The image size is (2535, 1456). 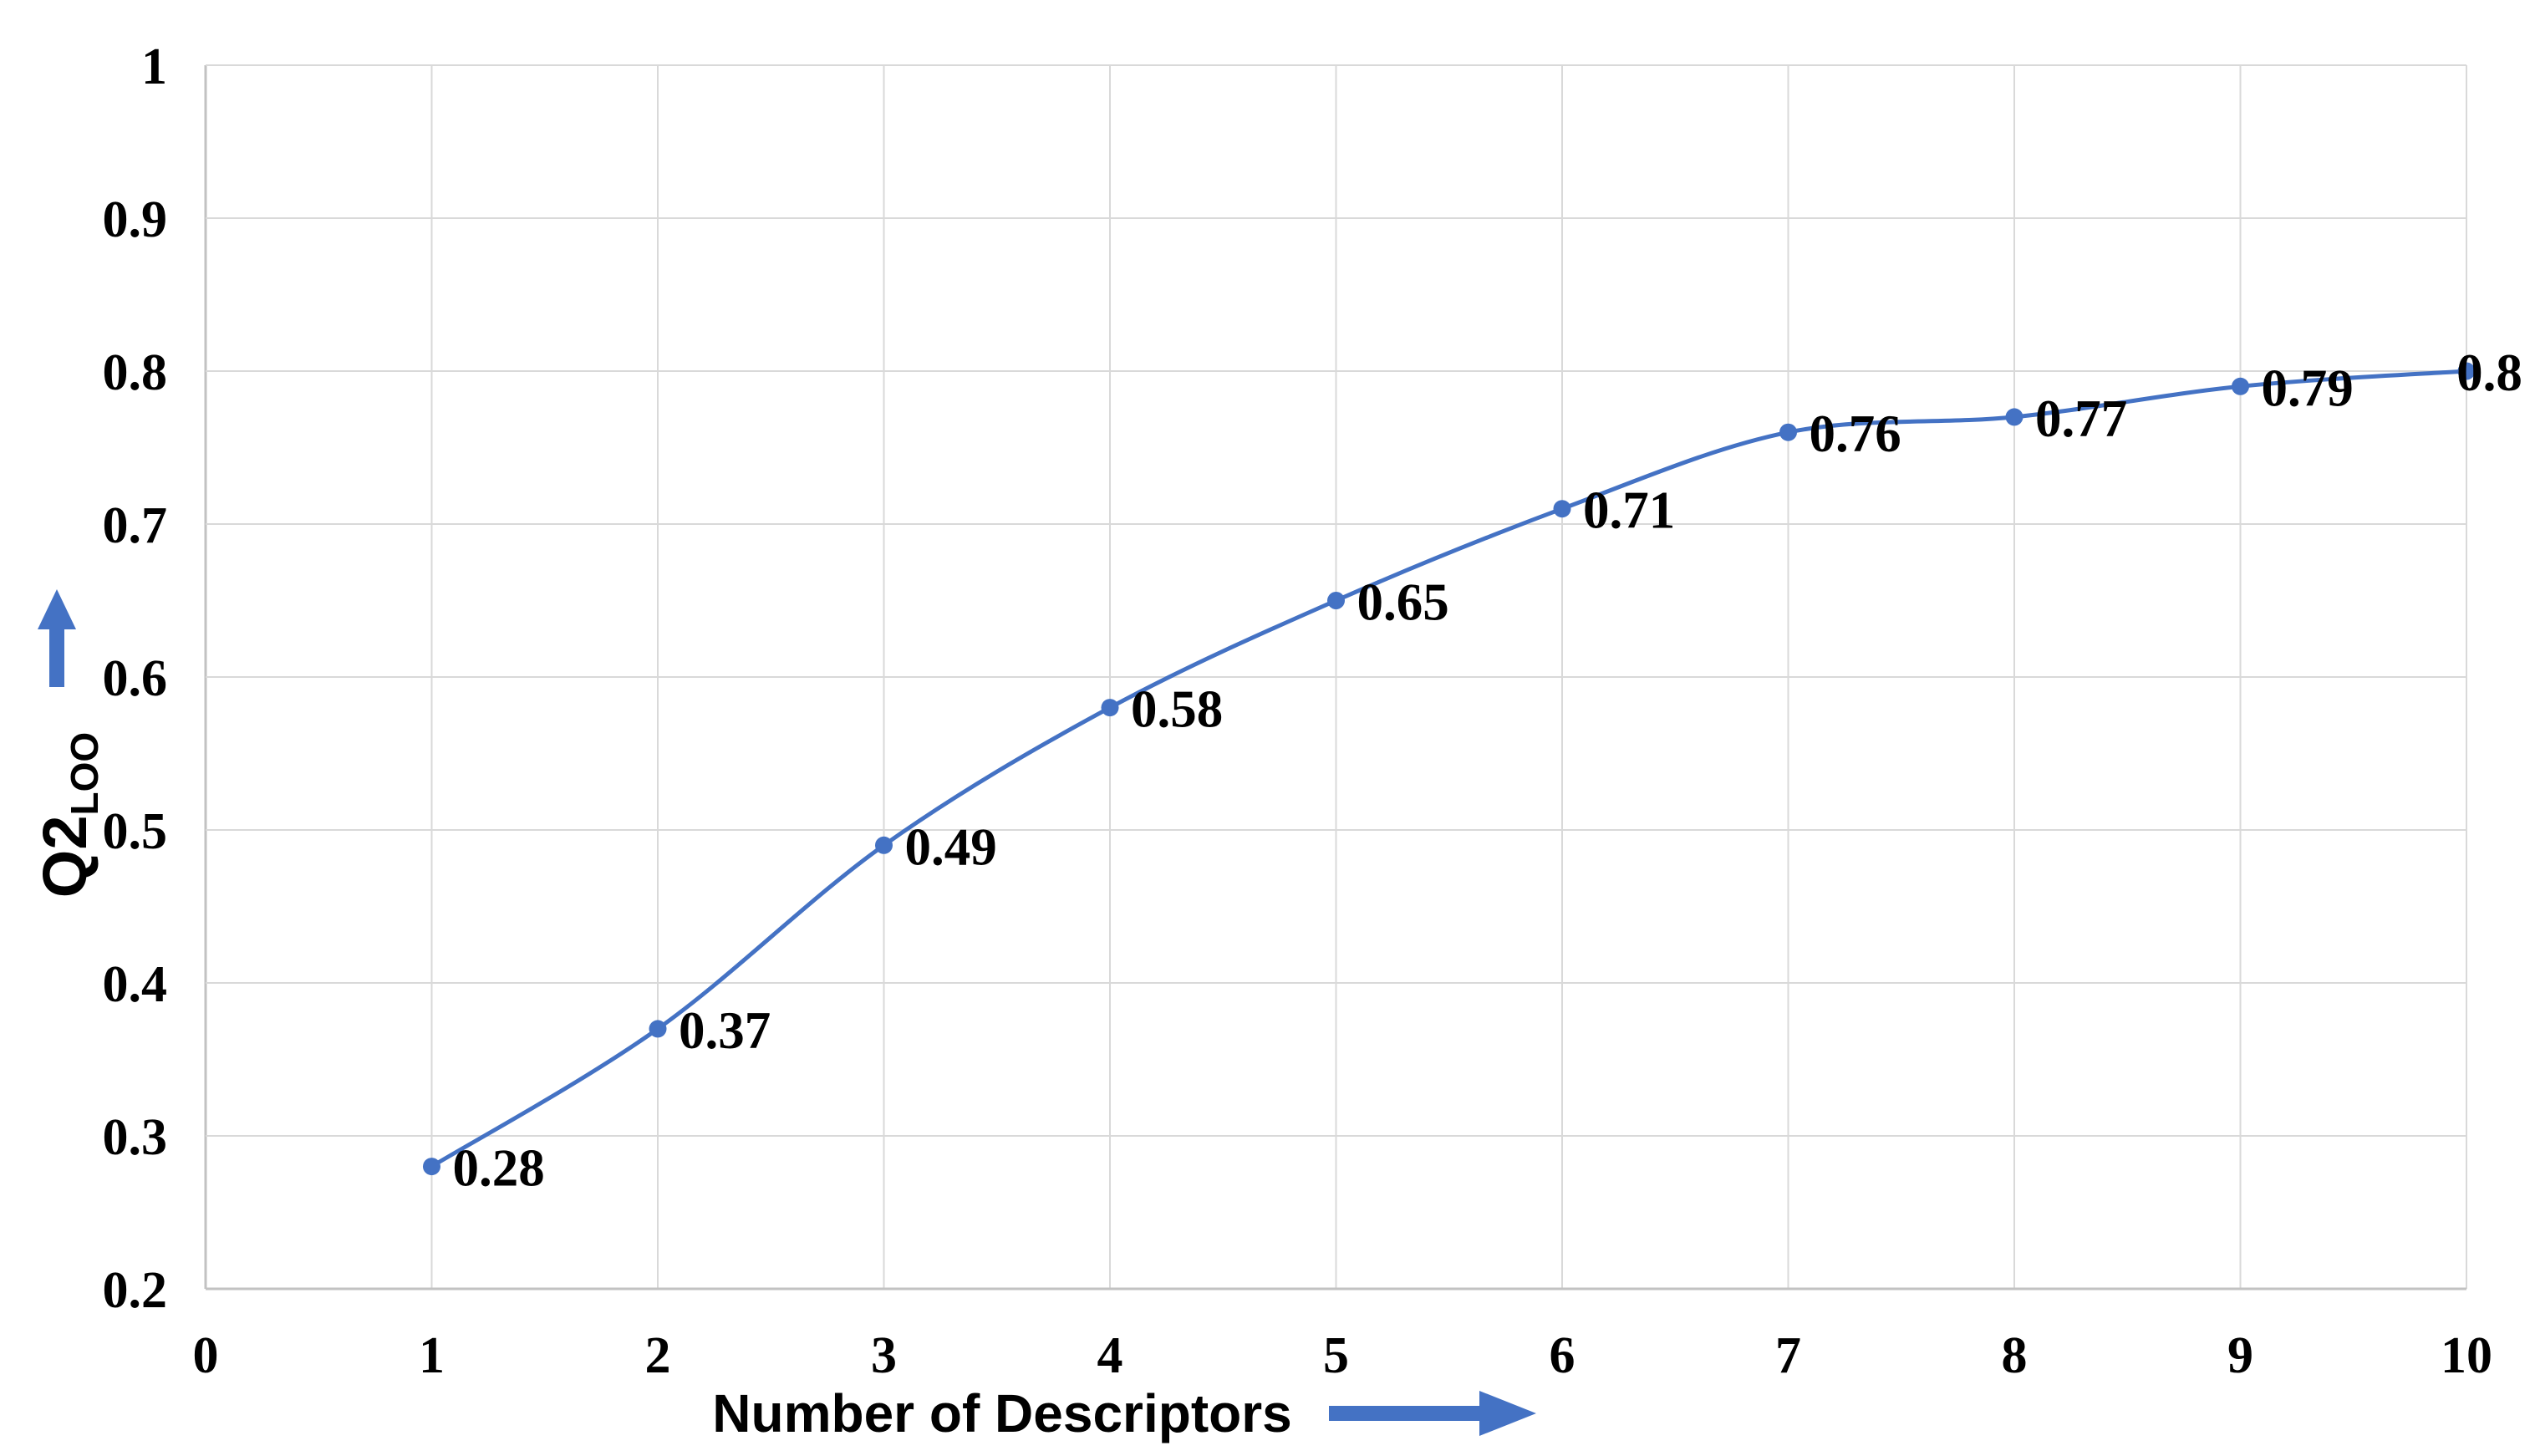 I want to click on data-point-label: 0.76, so click(x=1856, y=434).